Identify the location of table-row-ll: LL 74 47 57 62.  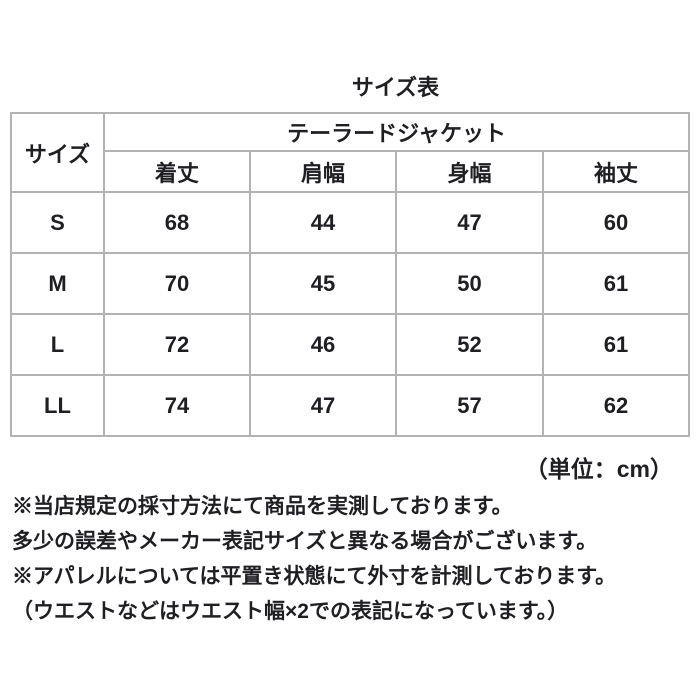
(350, 405).